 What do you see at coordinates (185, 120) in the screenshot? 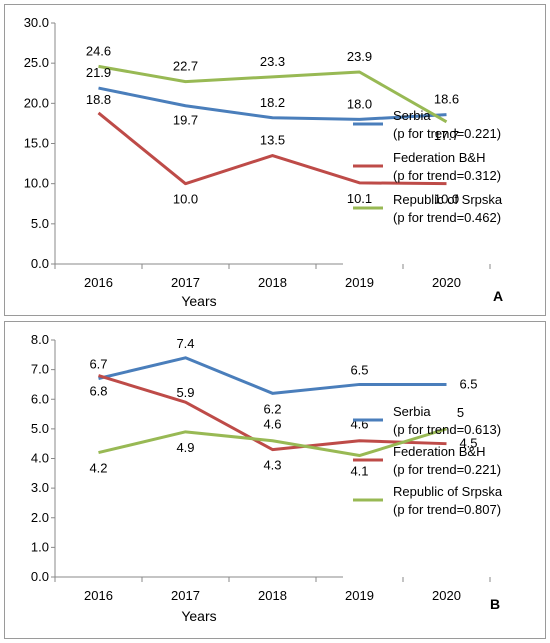
I see `data-label: 19.7` at bounding box center [185, 120].